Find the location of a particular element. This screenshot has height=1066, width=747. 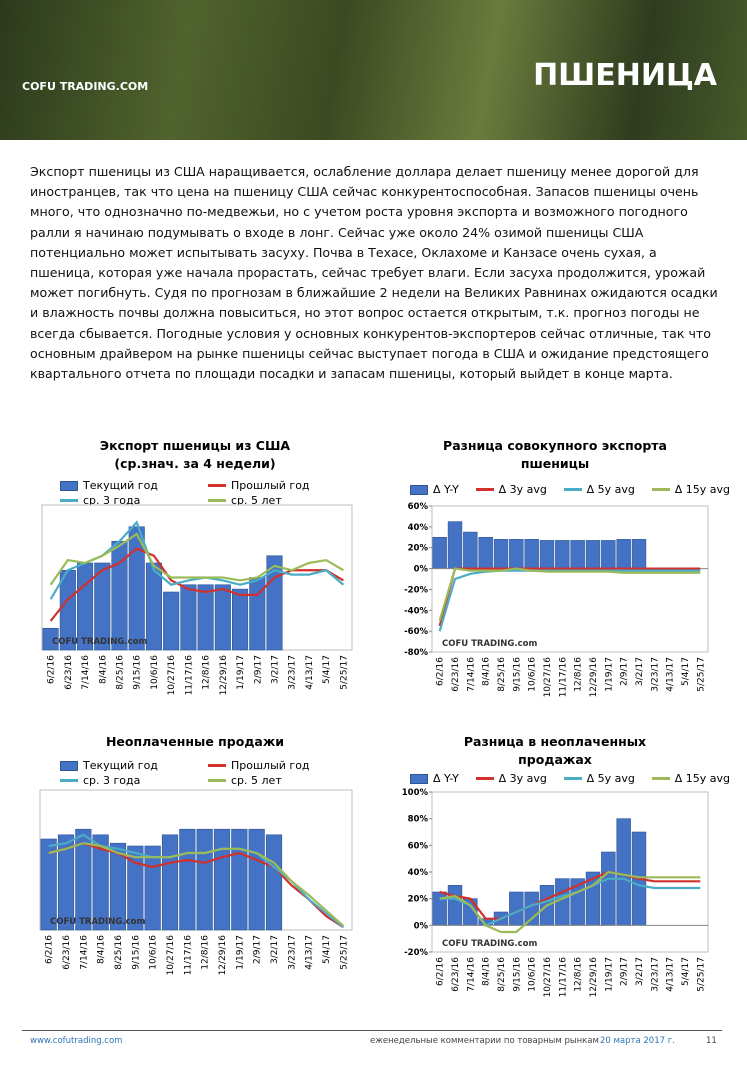

legend: Δ Y-Y Δ 3y avg Δ 5y avg Δ 15y avg is located at coordinates (570, 778).